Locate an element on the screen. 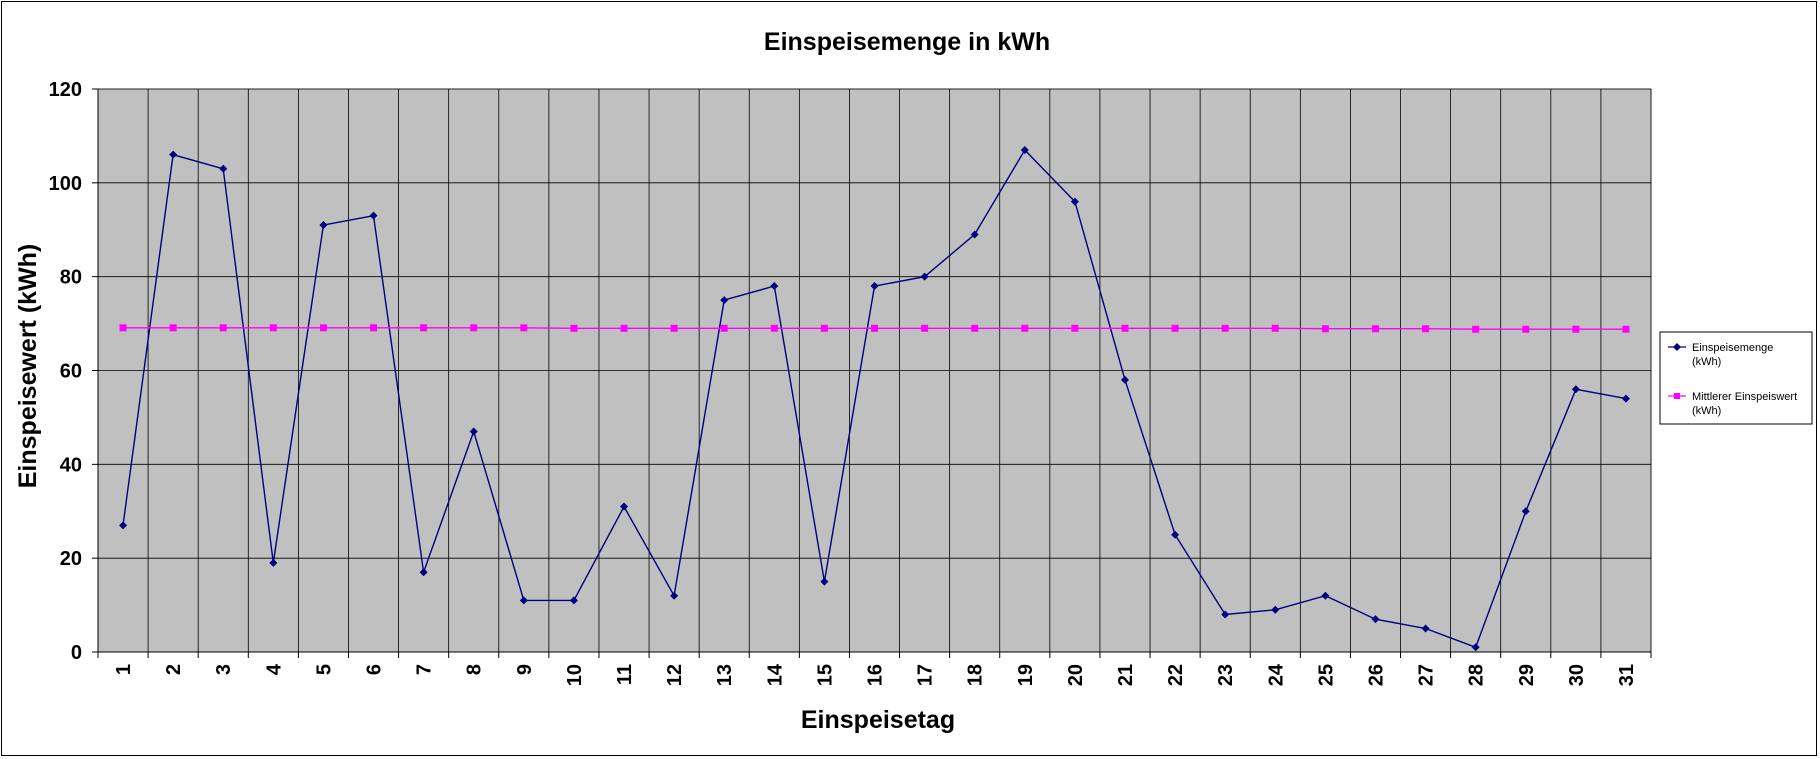 Image resolution: width=1820 pixels, height=759 pixels. x-tick-label: 5 is located at coordinates (324, 669).